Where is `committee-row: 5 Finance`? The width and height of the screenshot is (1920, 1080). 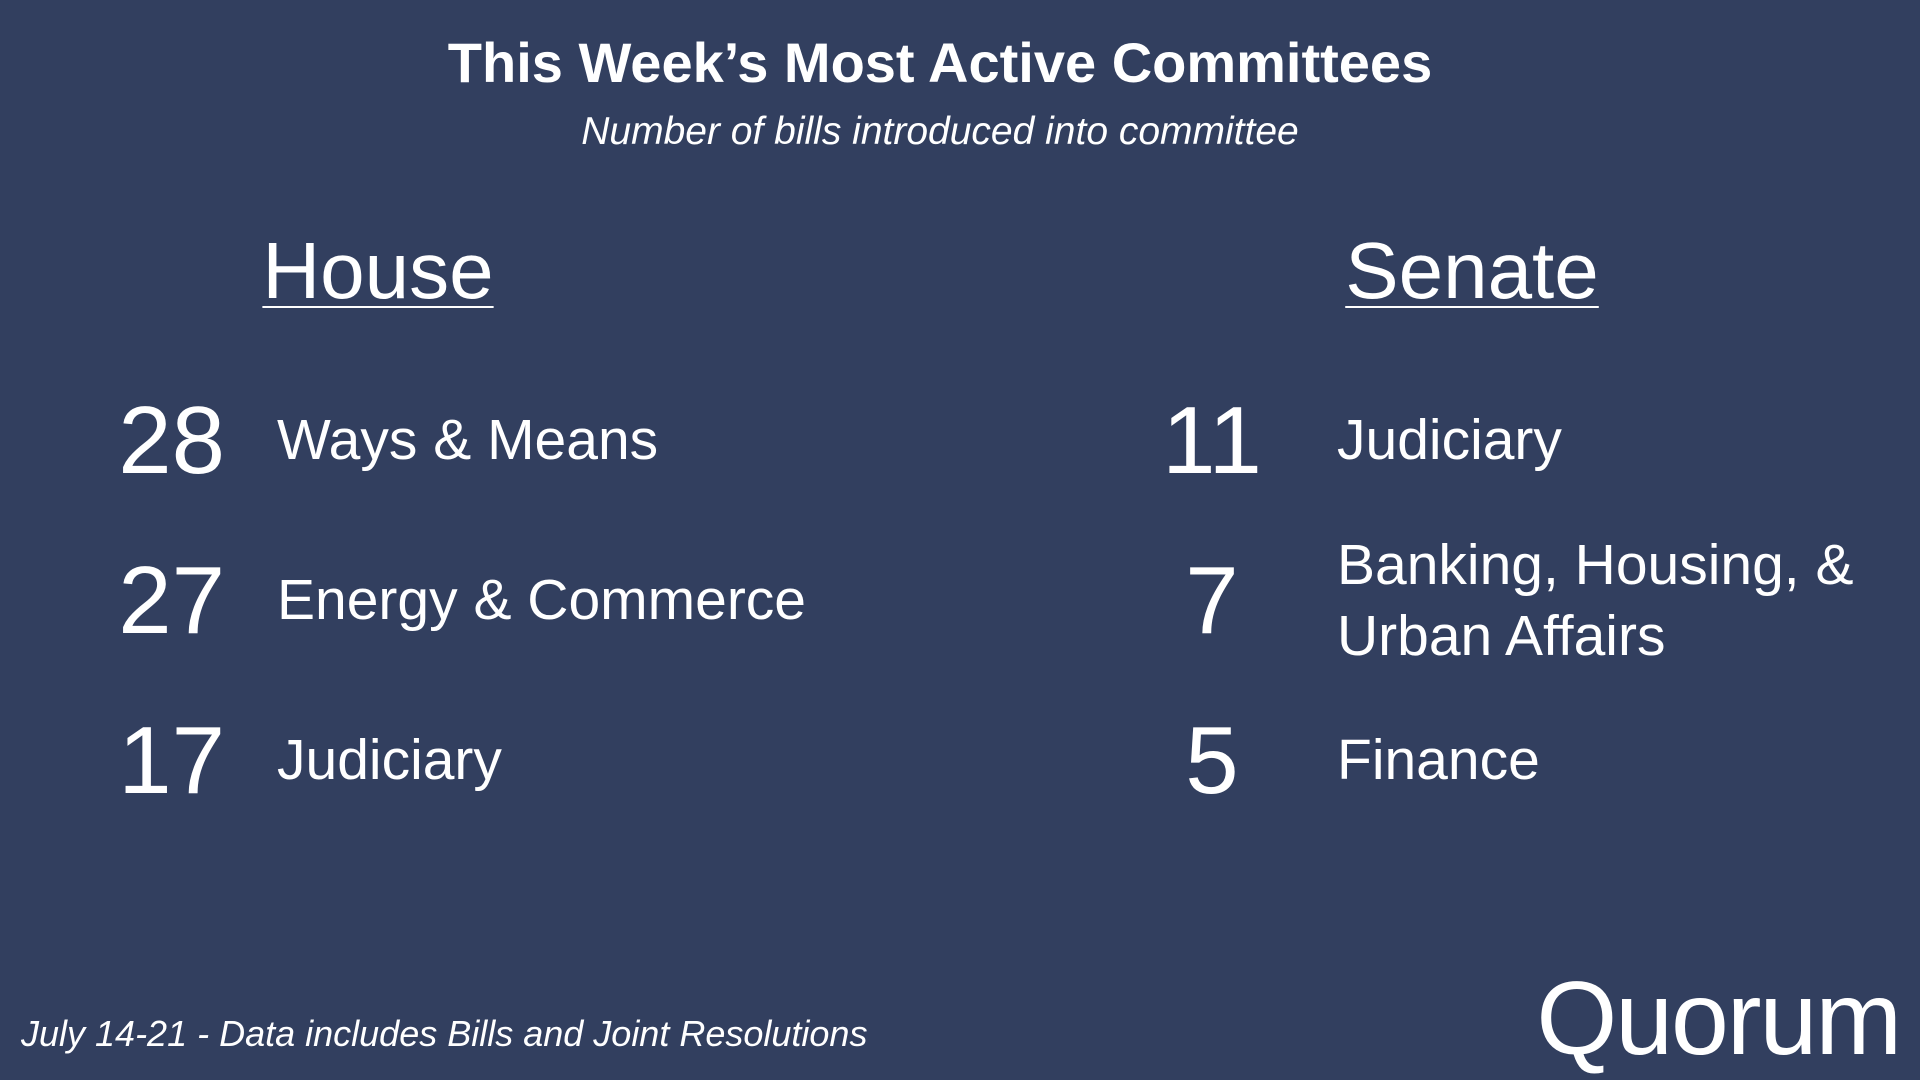
committee-row: 5 Finance is located at coordinates (1478, 761).